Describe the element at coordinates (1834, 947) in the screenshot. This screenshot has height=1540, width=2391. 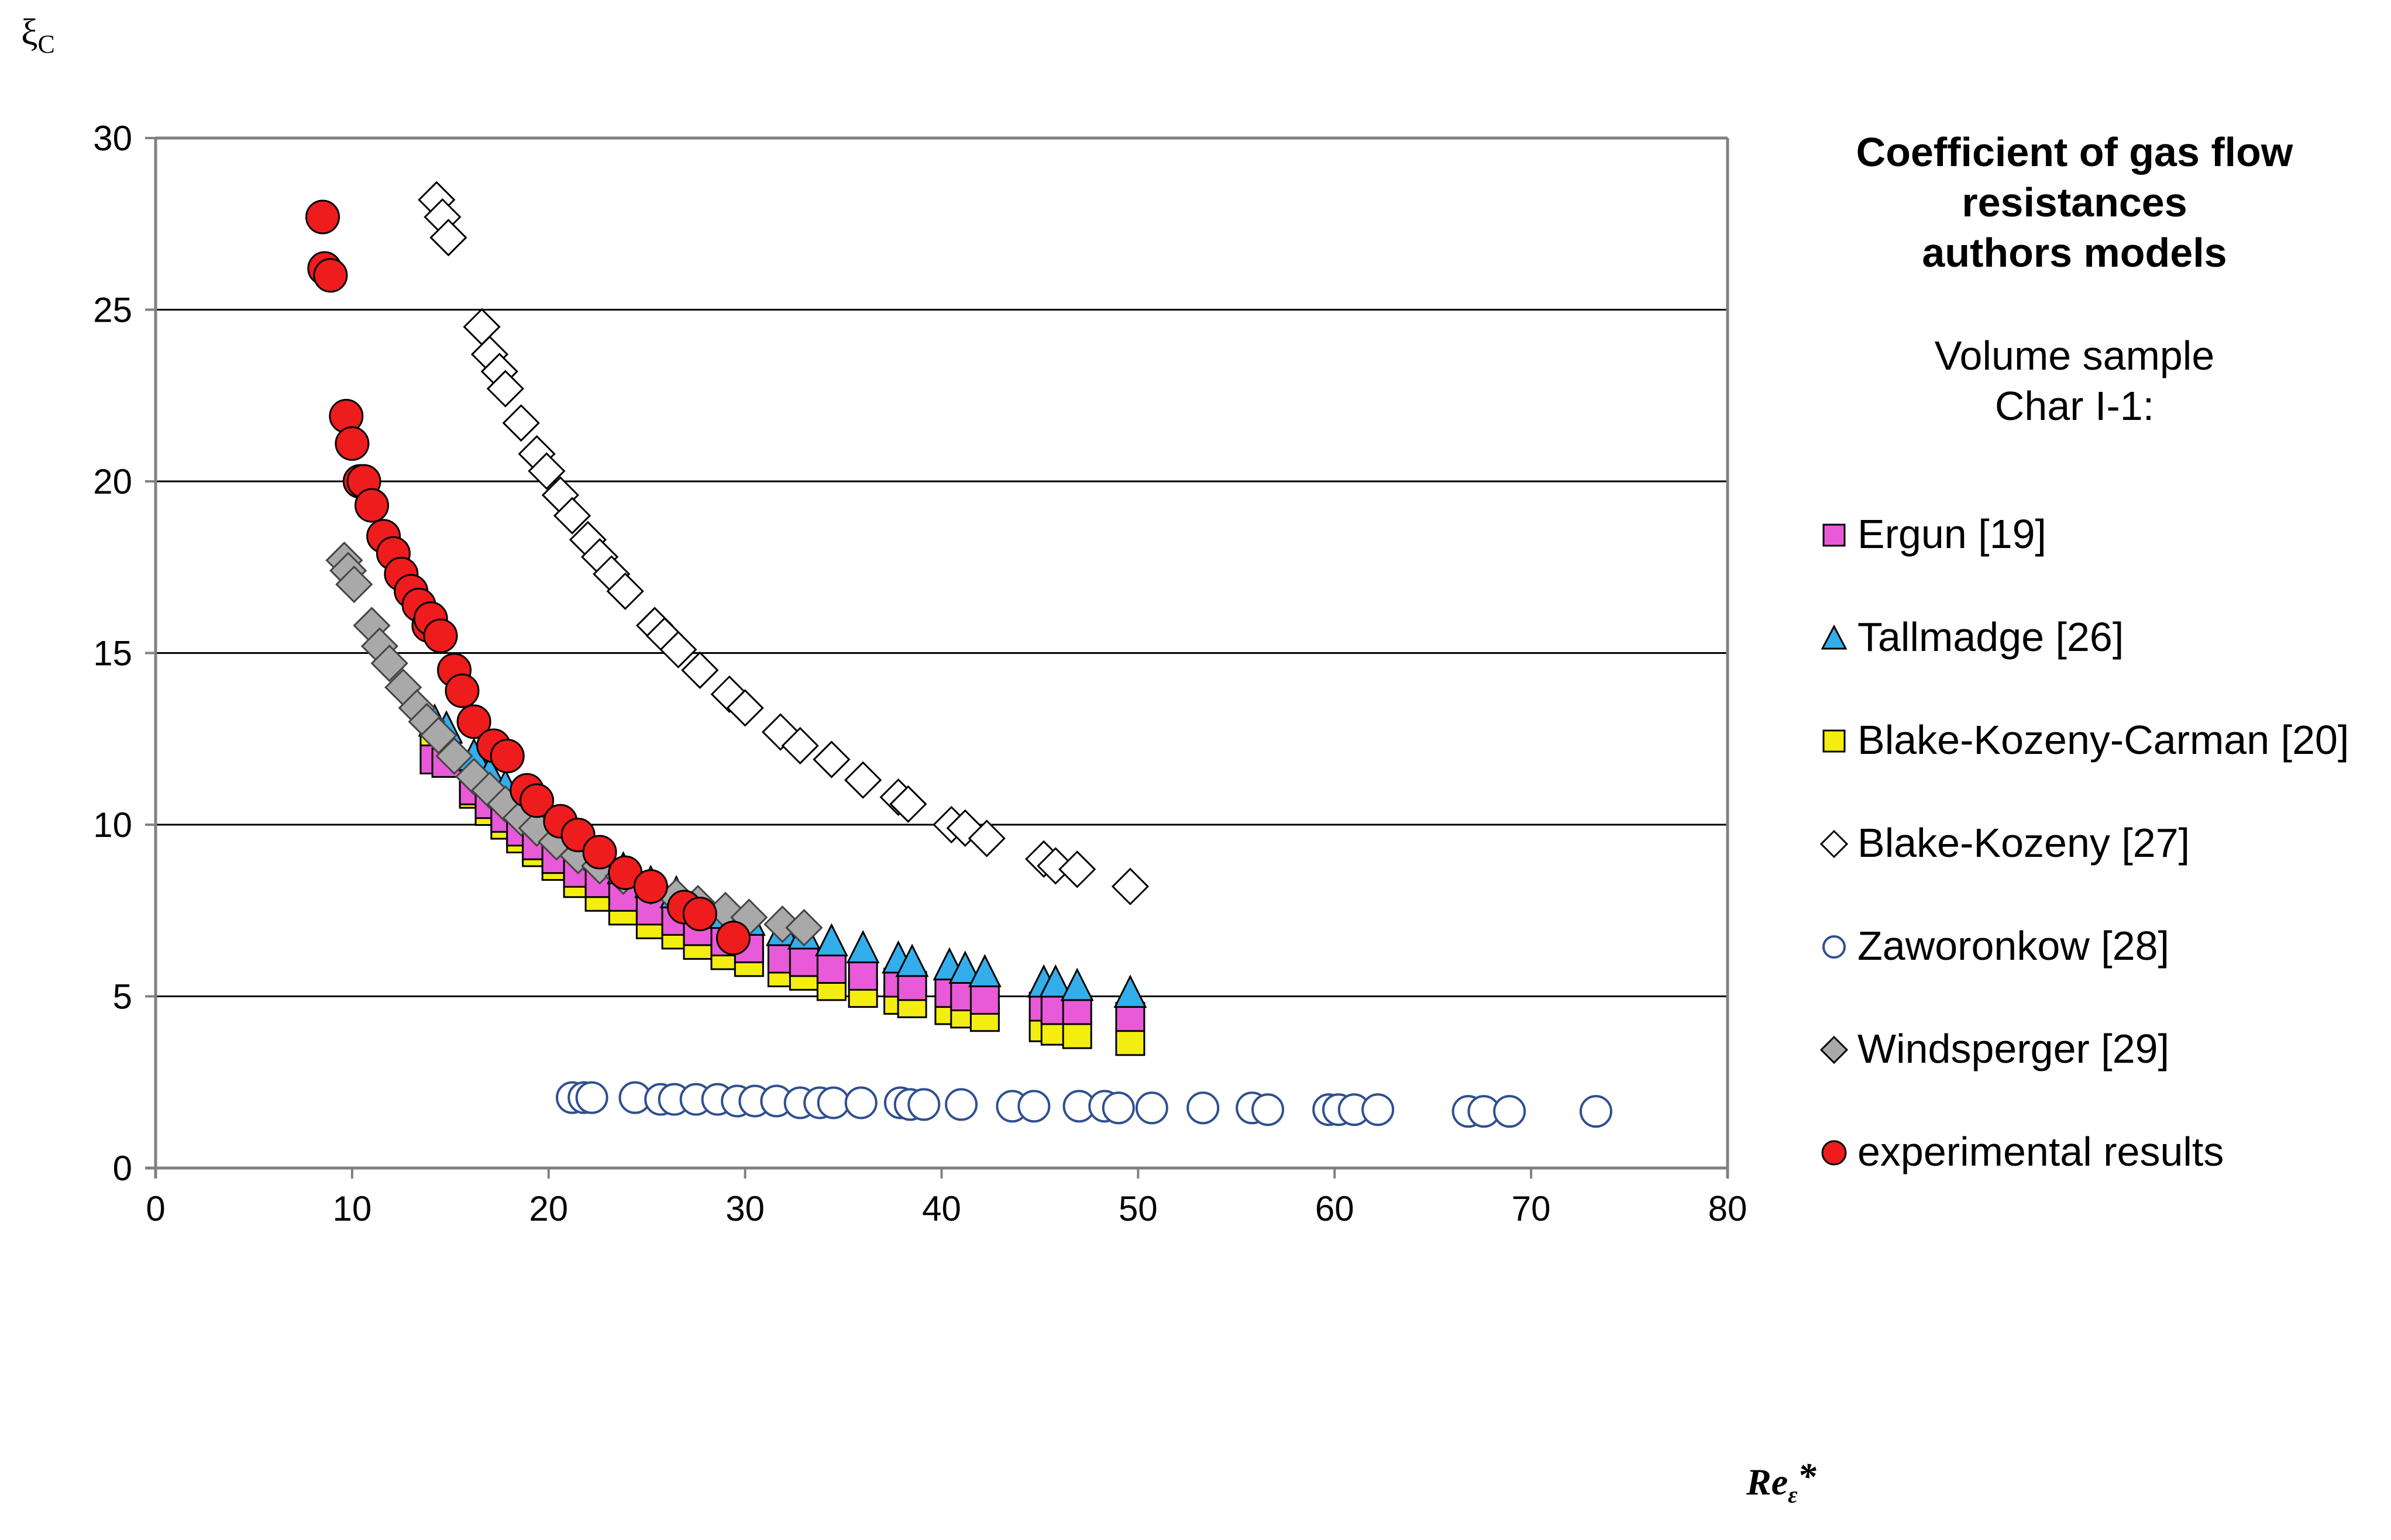
I see `legend-marker-zaworonkow` at that location.